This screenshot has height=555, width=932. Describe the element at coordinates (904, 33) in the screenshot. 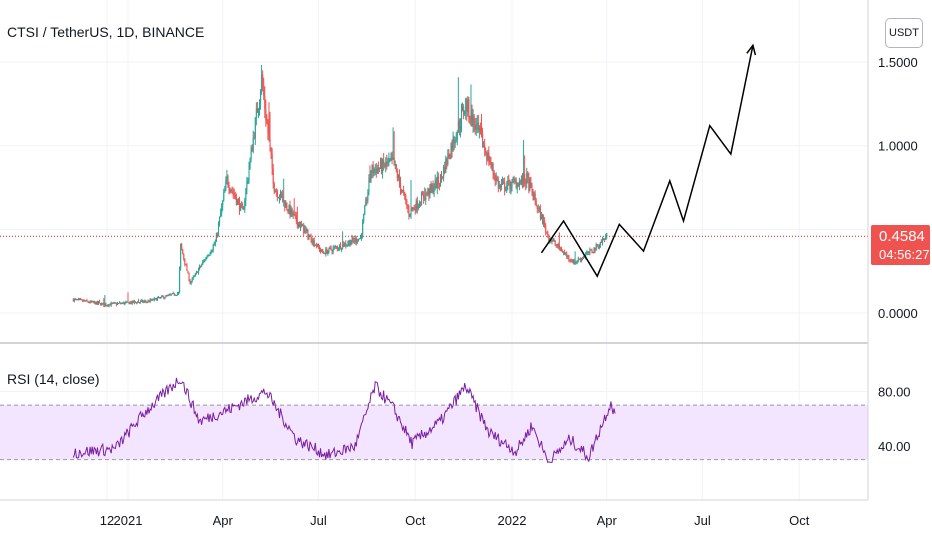

I see `currency-button: USDT` at that location.